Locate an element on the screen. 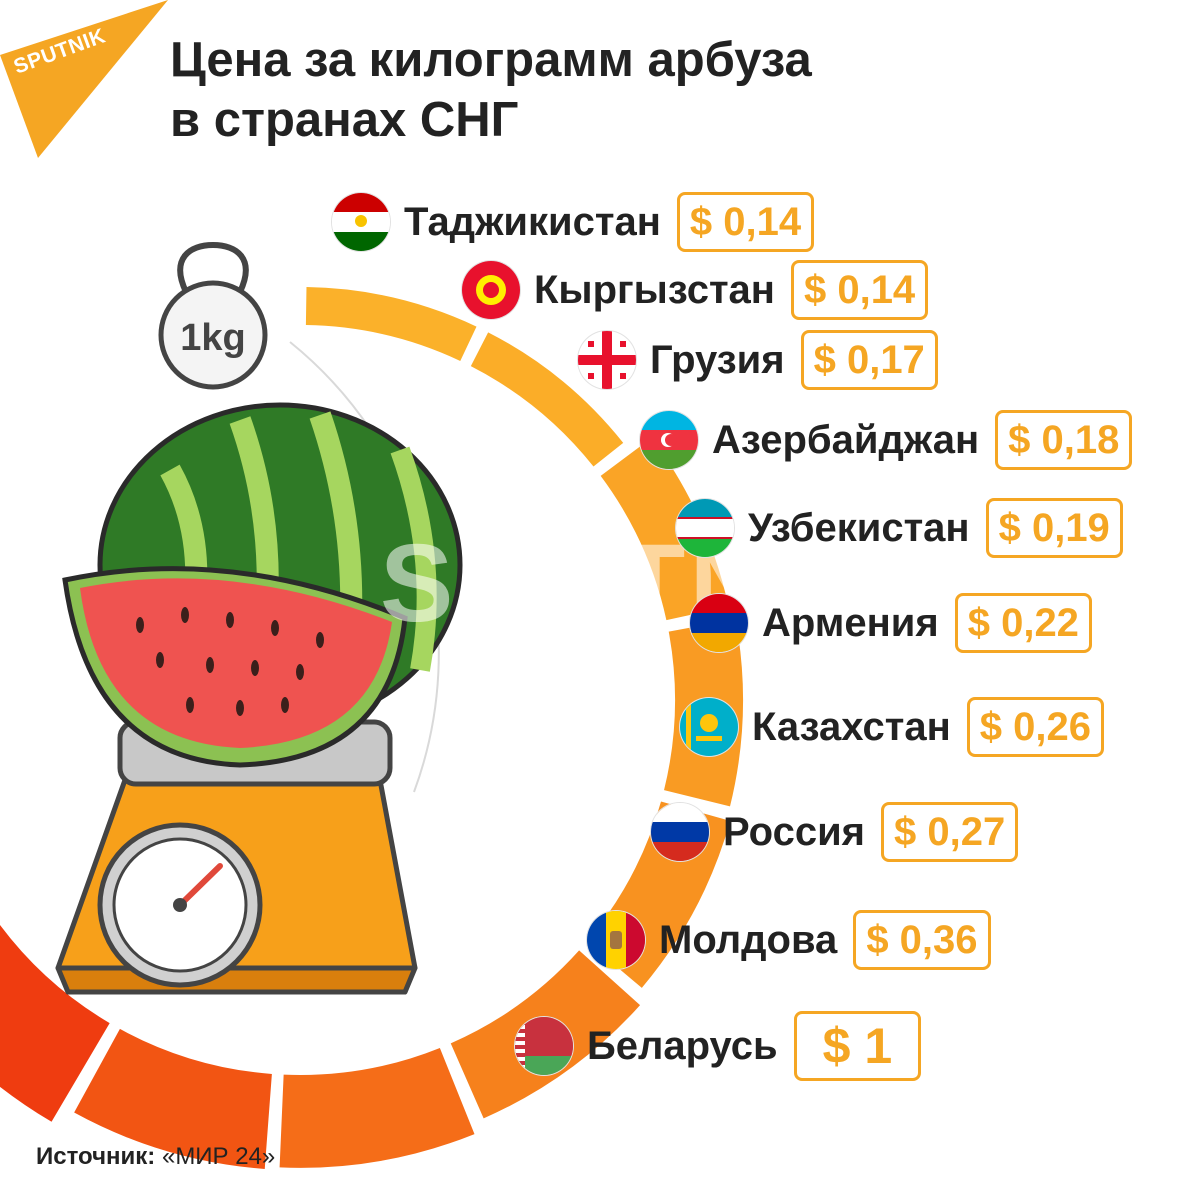 The height and width of the screenshot is (1200, 1200). country-name: Россия is located at coordinates (794, 831).